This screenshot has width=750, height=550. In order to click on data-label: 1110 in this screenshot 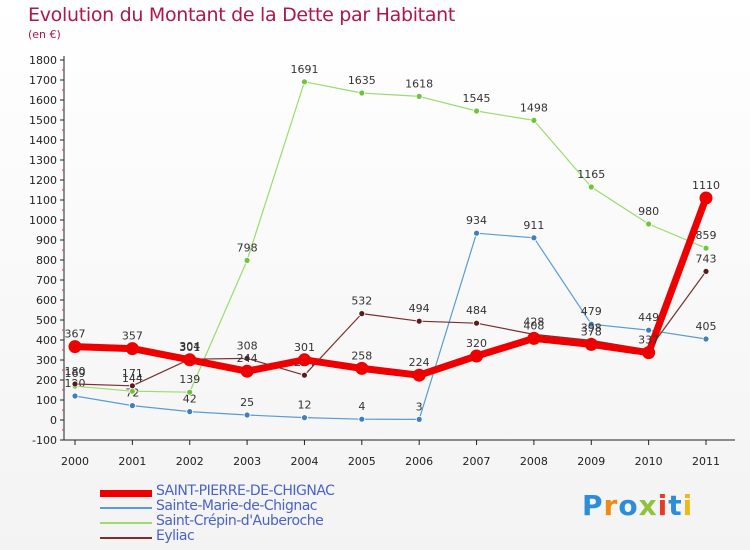, I will do `click(706, 185)`.